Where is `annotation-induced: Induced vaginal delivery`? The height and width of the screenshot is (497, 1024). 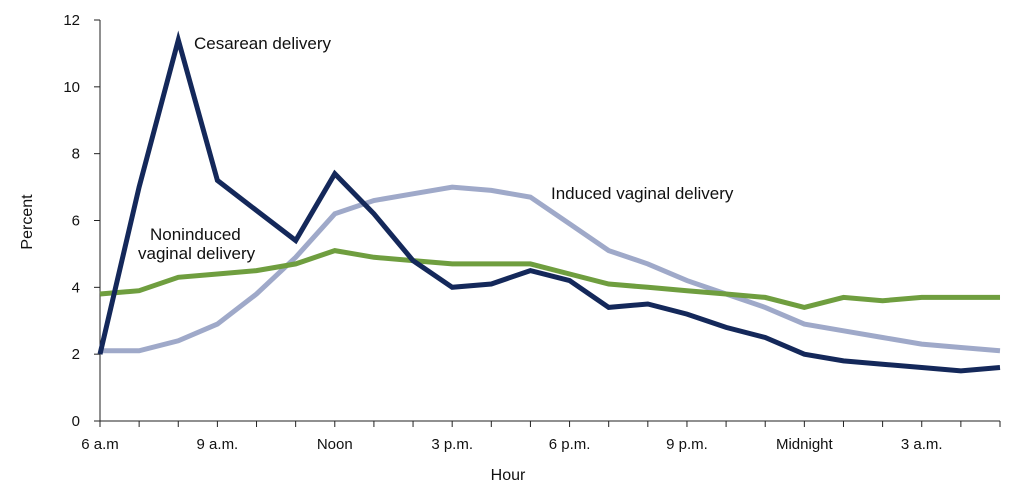
annotation-induced: Induced vaginal delivery is located at coordinates (642, 193).